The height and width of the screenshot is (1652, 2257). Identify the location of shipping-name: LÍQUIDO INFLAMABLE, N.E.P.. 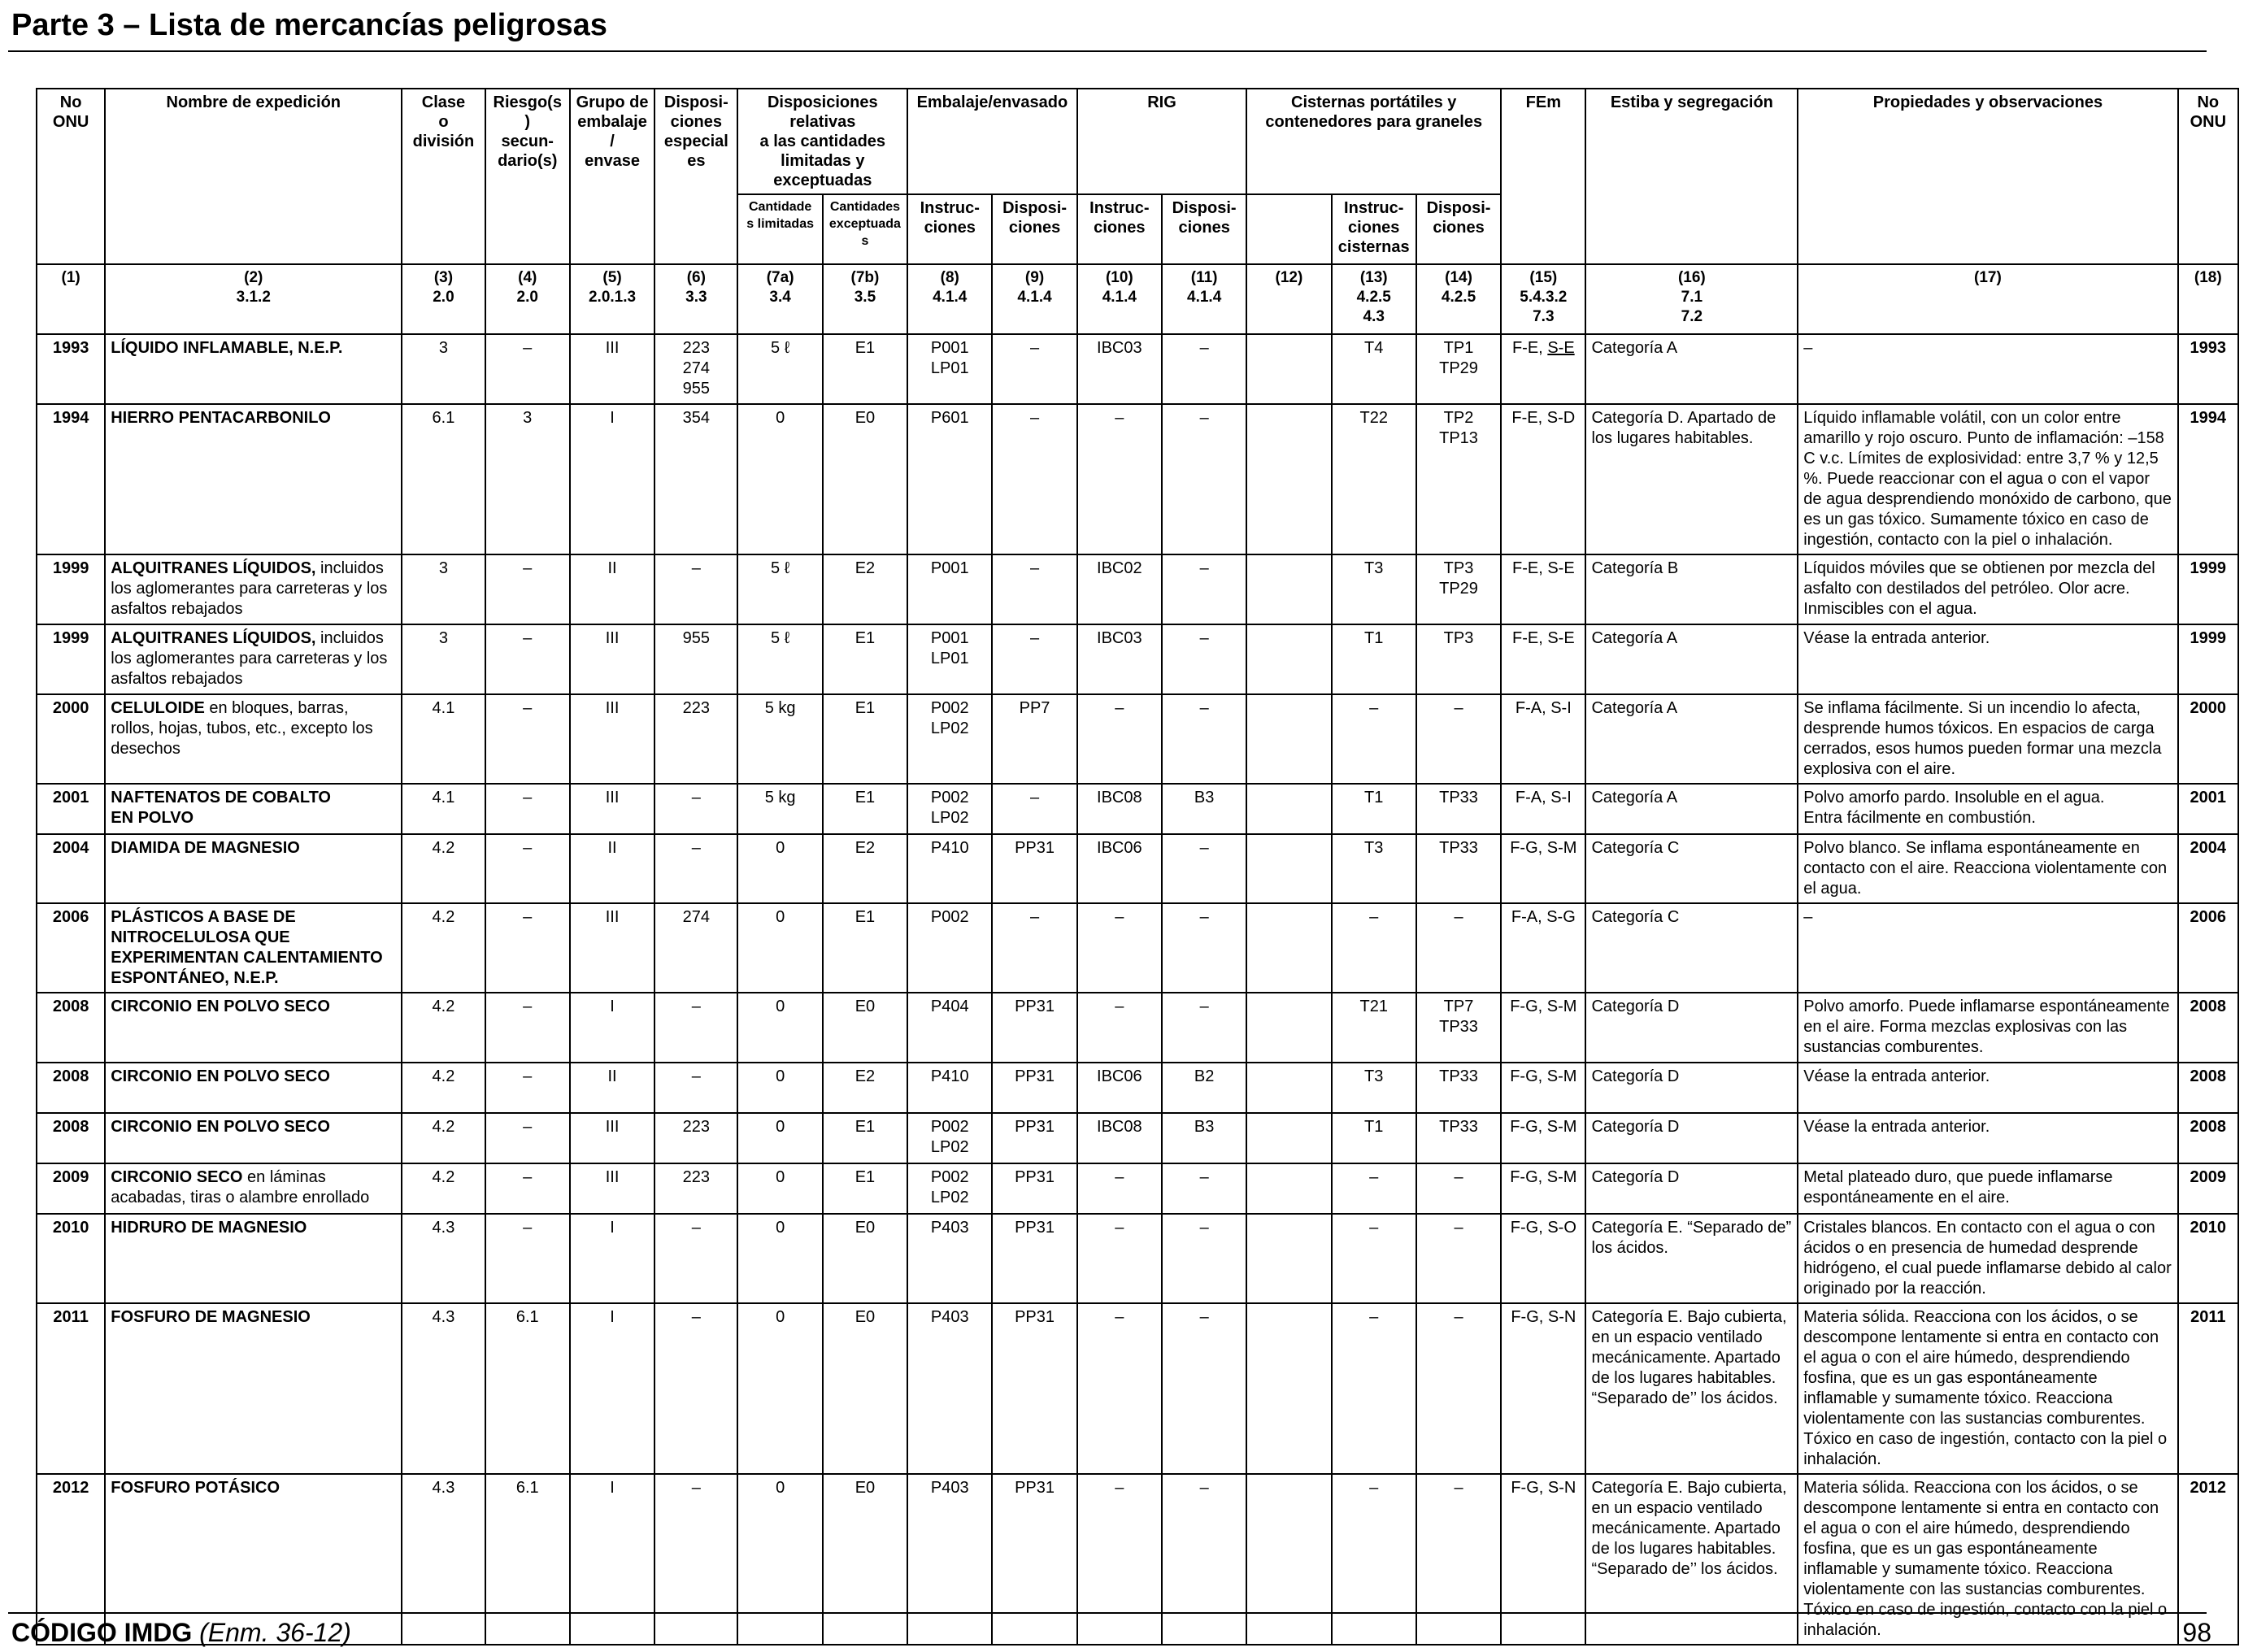
(253, 369).